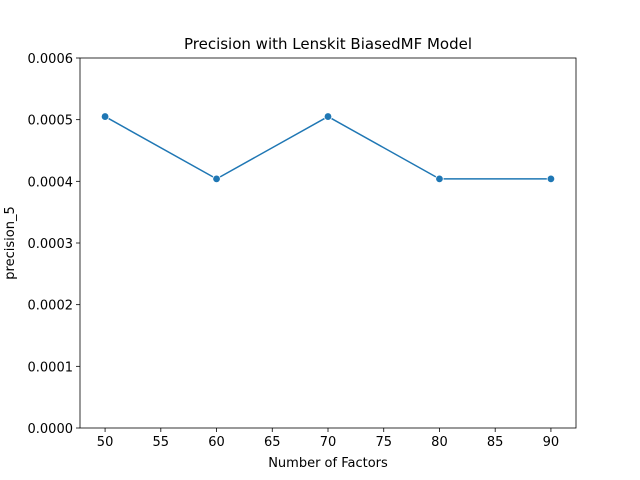  Describe the element at coordinates (10, 242) in the screenshot. I see `y-axis-label: precision_5` at that location.